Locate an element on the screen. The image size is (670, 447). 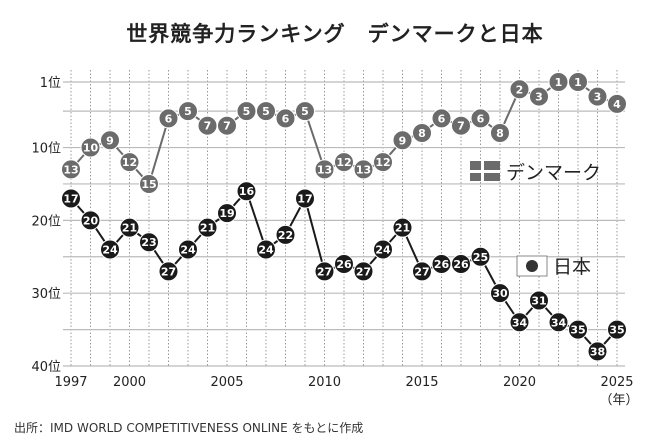
data-label: 38 is located at coordinates (597, 351).